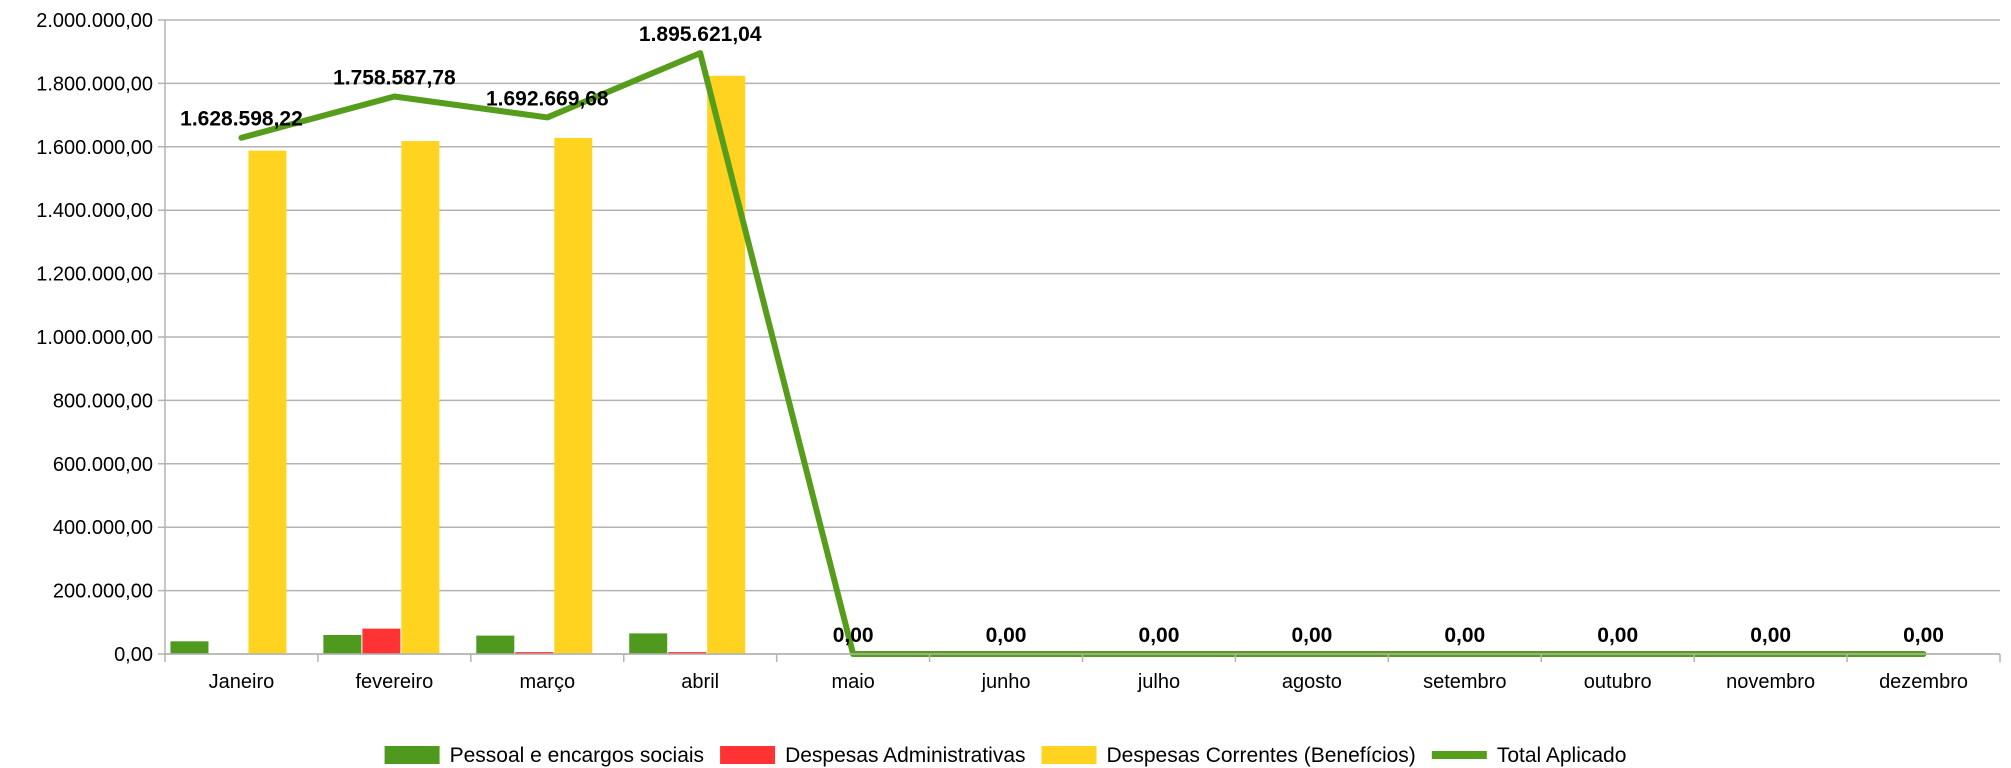 Image resolution: width=2011 pixels, height=768 pixels. I want to click on y-tick-label: 1.800.000,00, so click(94, 84).